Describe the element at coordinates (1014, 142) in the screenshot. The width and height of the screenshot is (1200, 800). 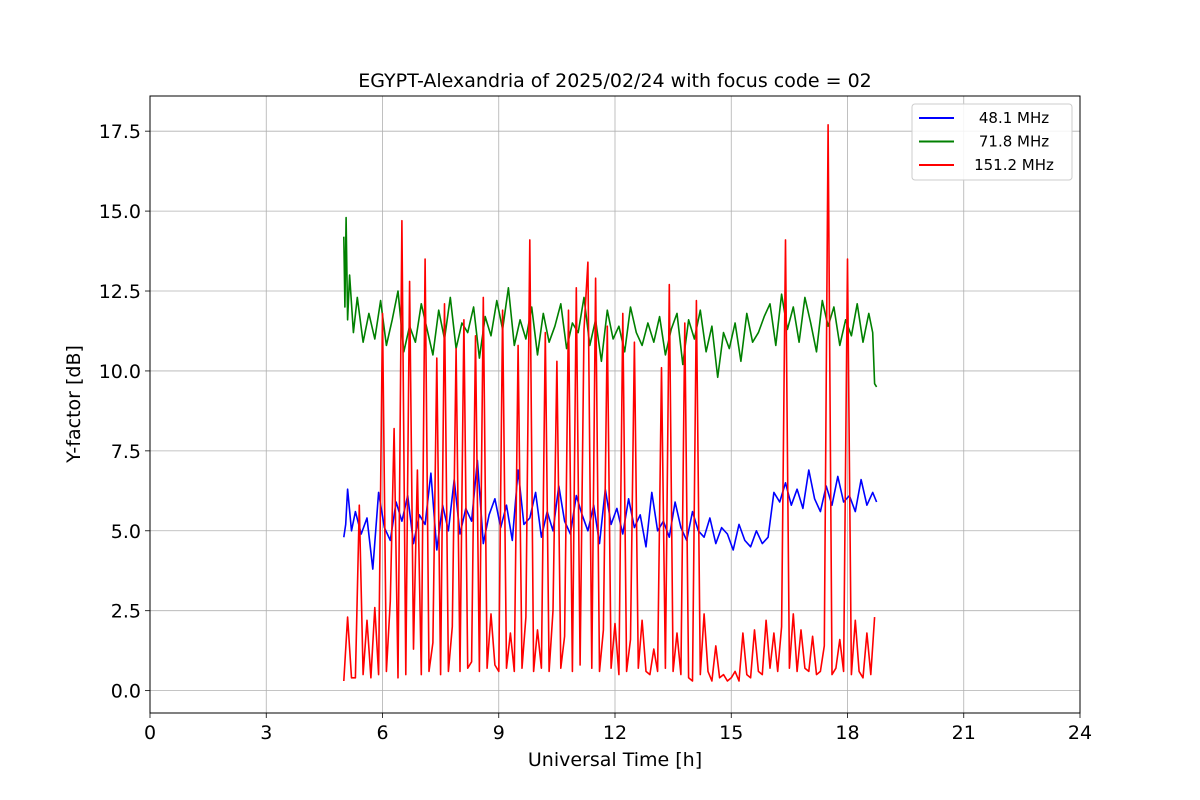
I see `legend-label: 71.8 MHz` at that location.